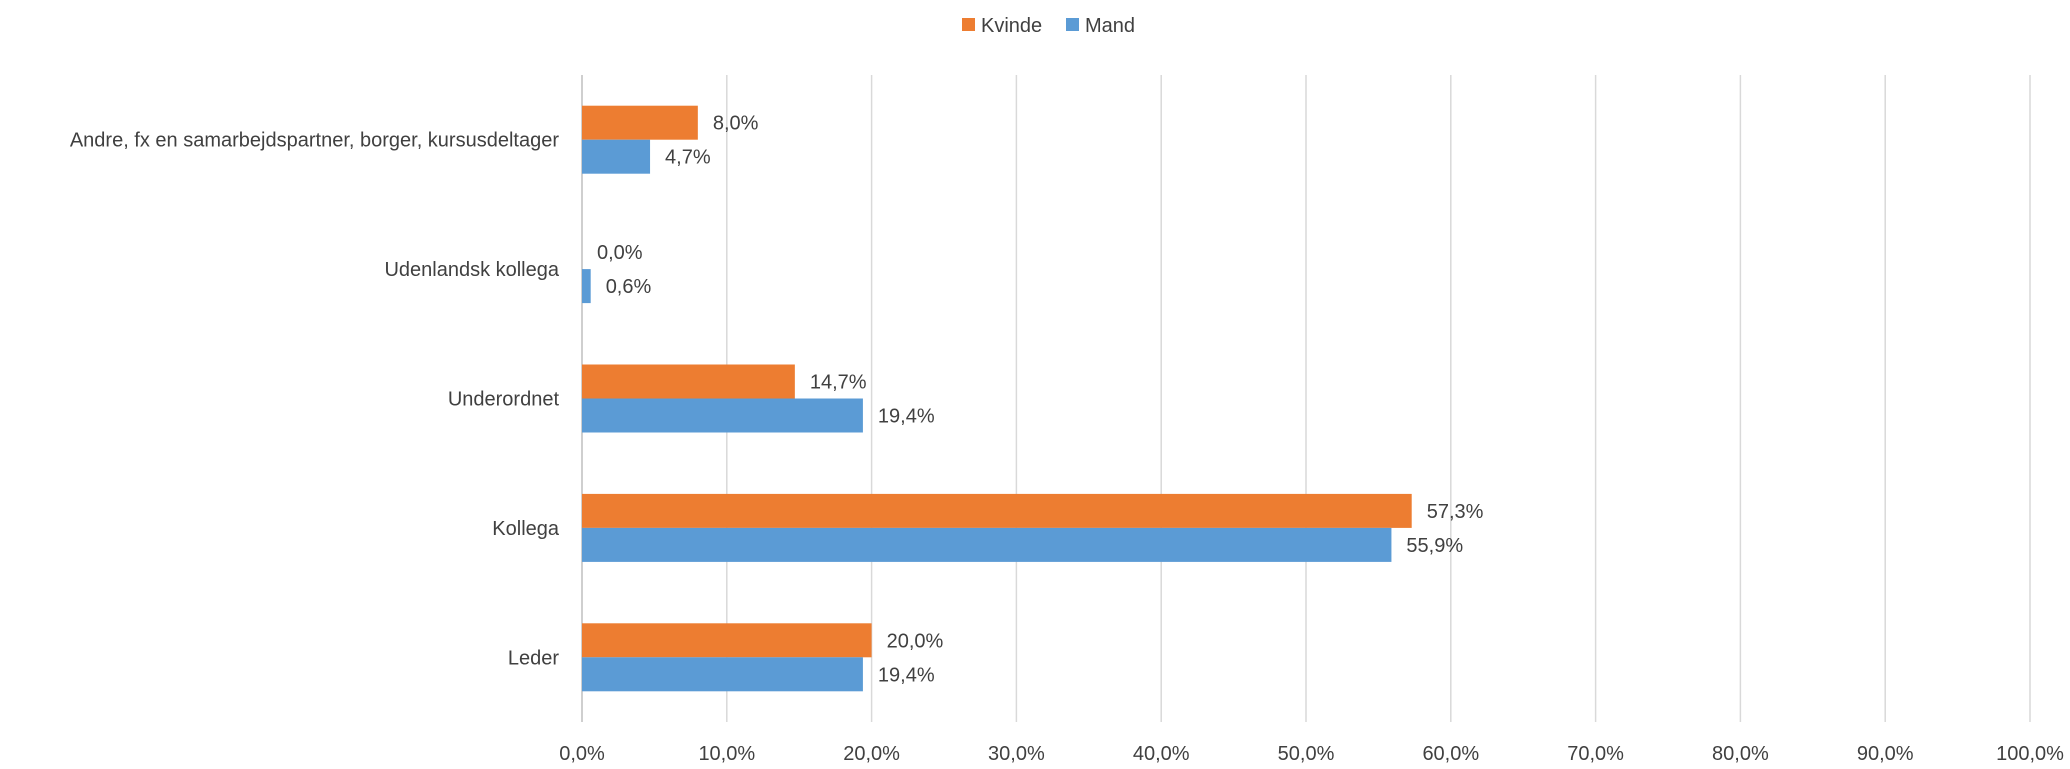 The width and height of the screenshot is (2070, 769). I want to click on x-tick-label: 90,0%, so click(1885, 753).